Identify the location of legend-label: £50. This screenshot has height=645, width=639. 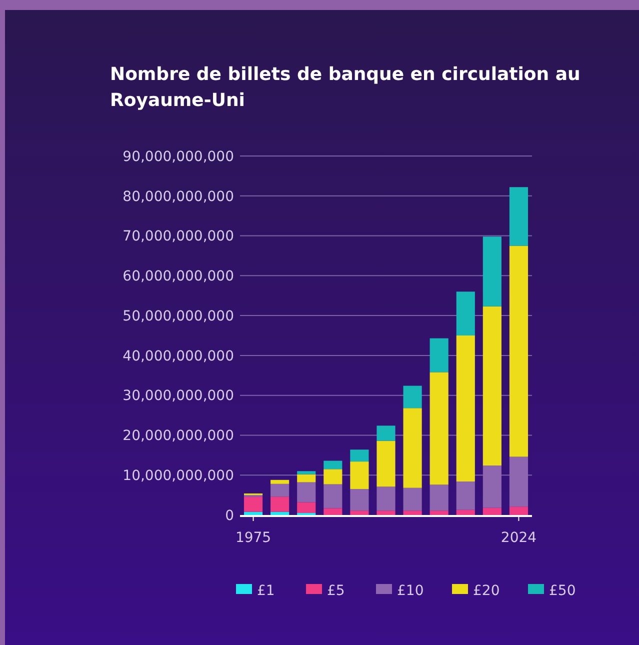
(562, 590).